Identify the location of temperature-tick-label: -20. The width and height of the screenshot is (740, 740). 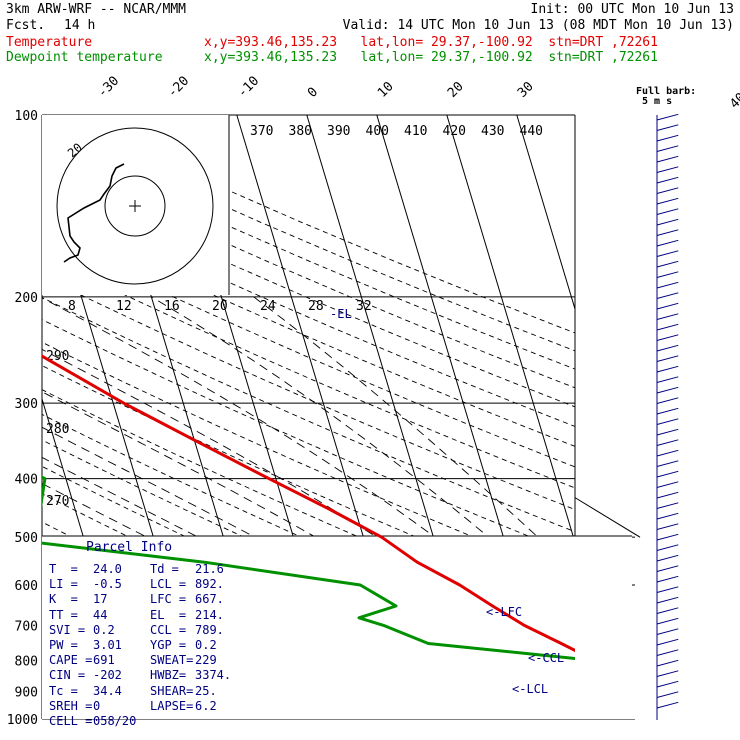
(178, 87).